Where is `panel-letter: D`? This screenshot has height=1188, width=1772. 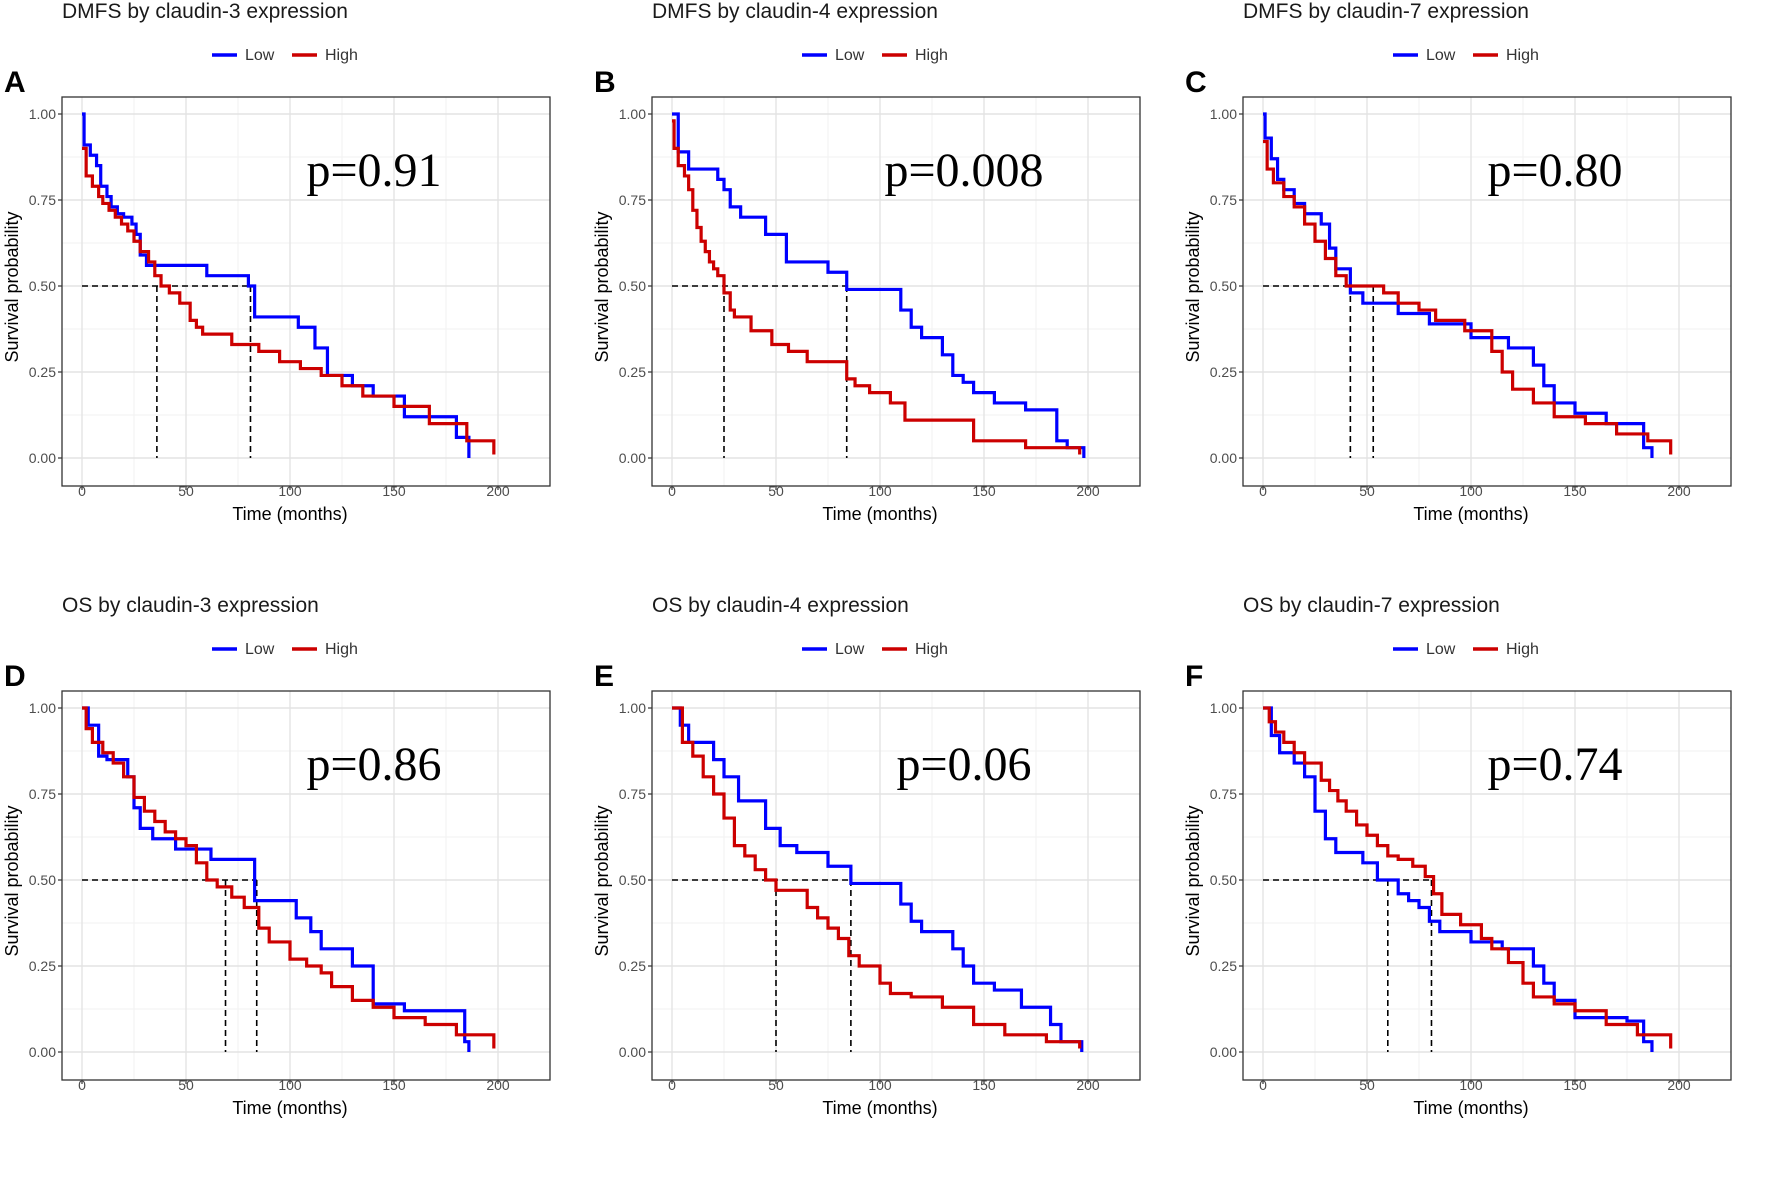
panel-letter: D is located at coordinates (15, 676).